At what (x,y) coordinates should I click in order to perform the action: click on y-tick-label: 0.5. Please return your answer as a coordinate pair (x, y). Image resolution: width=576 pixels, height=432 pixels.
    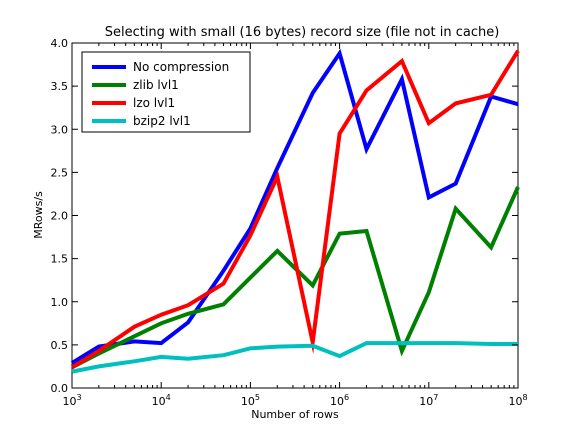
    Looking at the image, I should click on (60, 345).